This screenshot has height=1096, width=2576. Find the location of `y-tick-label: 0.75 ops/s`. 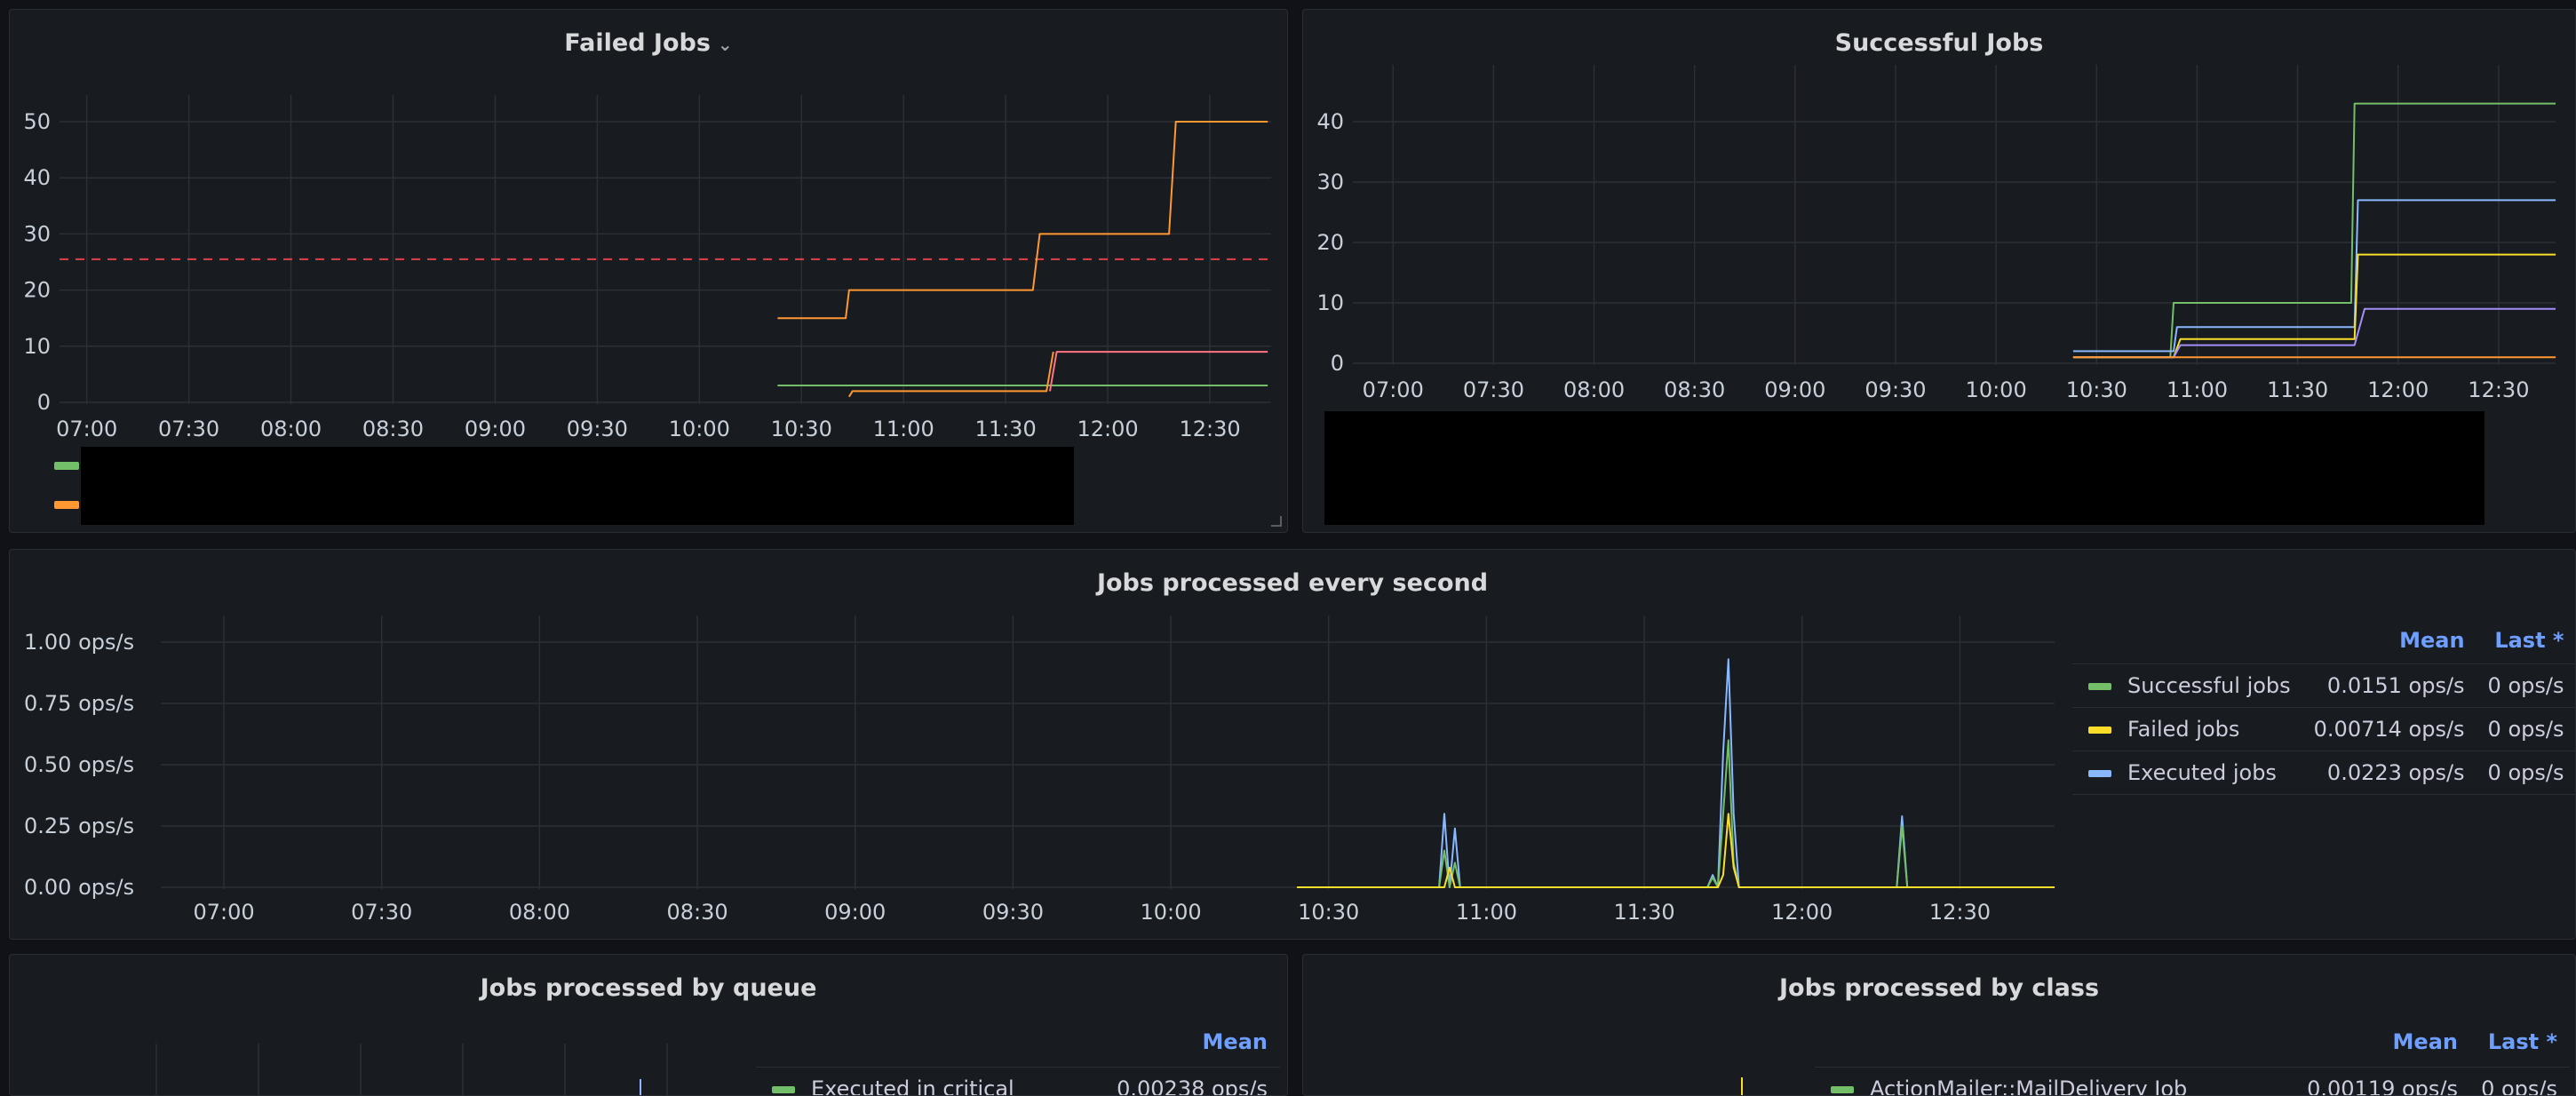

y-tick-label: 0.75 ops/s is located at coordinates (79, 703).